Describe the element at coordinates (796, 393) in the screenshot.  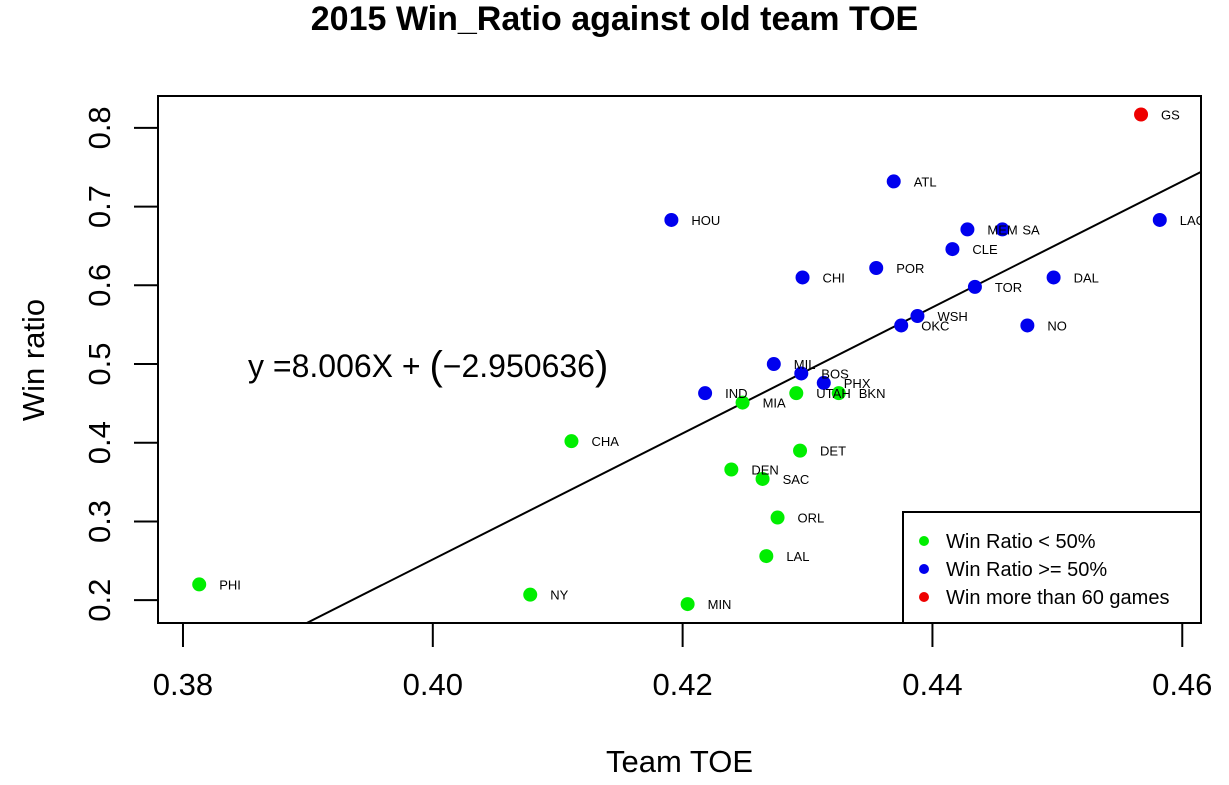
I see `data-point-utah` at that location.